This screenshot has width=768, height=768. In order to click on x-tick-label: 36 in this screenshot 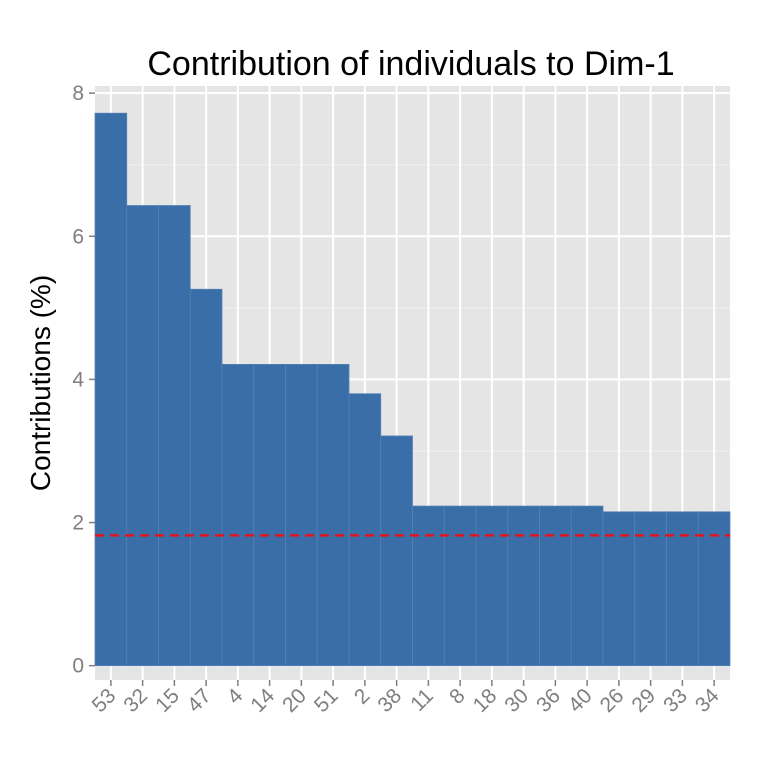, I will do `click(548, 700)`.